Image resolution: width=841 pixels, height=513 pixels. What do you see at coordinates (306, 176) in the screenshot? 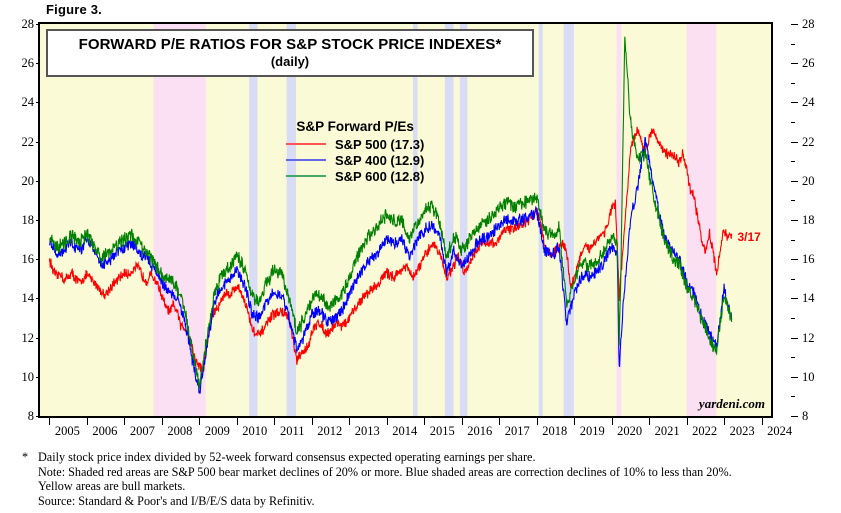
I see `legend-swatch-sp600` at bounding box center [306, 176].